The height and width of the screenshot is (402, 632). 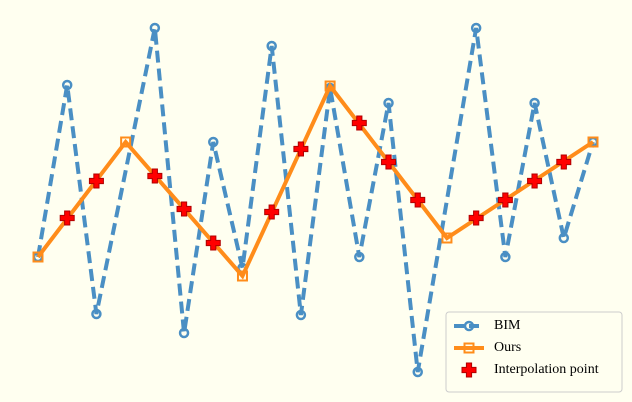 I want to click on legend-label: Ours, so click(x=507, y=347).